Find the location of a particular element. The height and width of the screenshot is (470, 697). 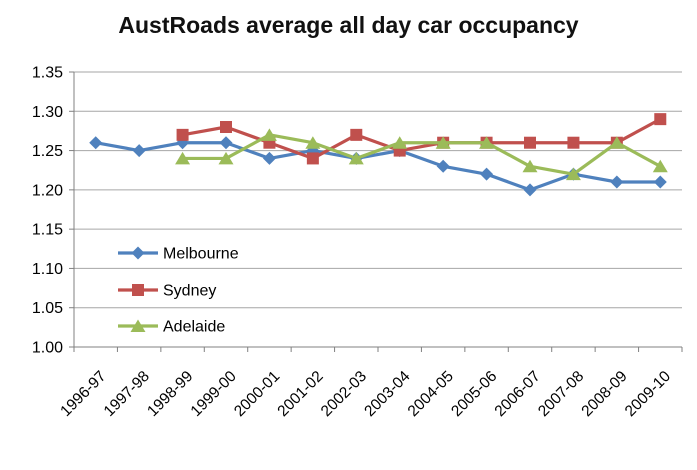

x-axis-label: 2007-08 is located at coordinates (561, 394).